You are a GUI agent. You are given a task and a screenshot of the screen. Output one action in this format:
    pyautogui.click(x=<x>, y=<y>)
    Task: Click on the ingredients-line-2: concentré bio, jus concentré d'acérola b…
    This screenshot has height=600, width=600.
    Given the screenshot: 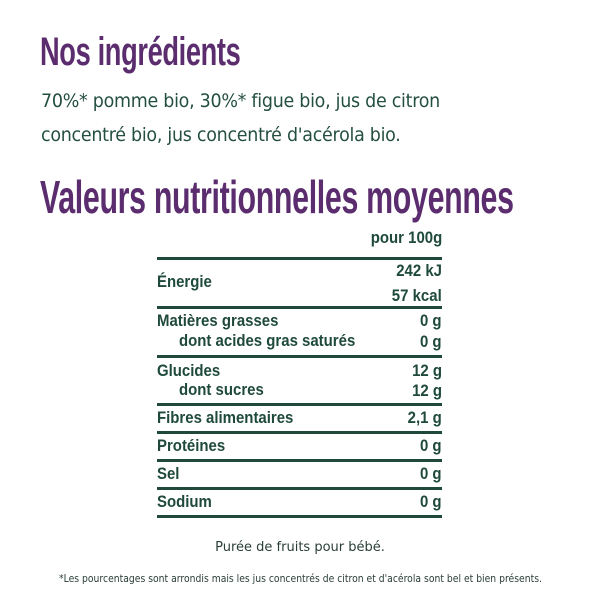 What is the action you would take?
    pyautogui.click(x=221, y=135)
    